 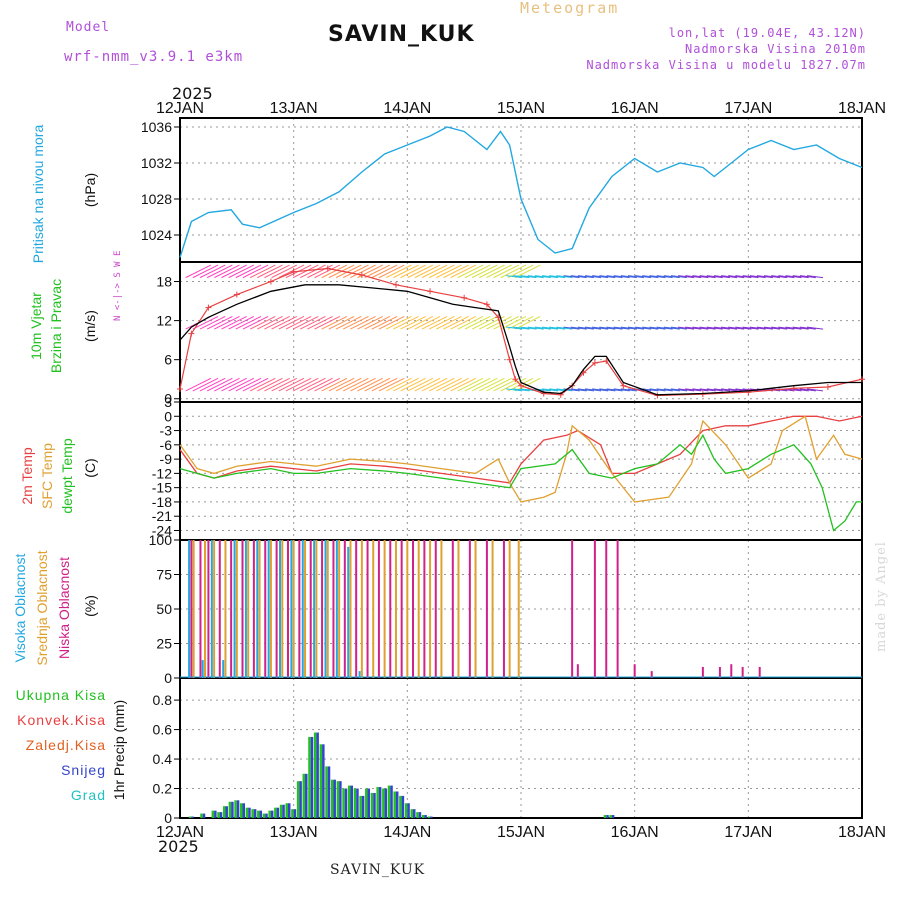 What do you see at coordinates (154, 57) in the screenshot?
I see `model-name: wrf-nmm_v3.9.1 e3km` at bounding box center [154, 57].